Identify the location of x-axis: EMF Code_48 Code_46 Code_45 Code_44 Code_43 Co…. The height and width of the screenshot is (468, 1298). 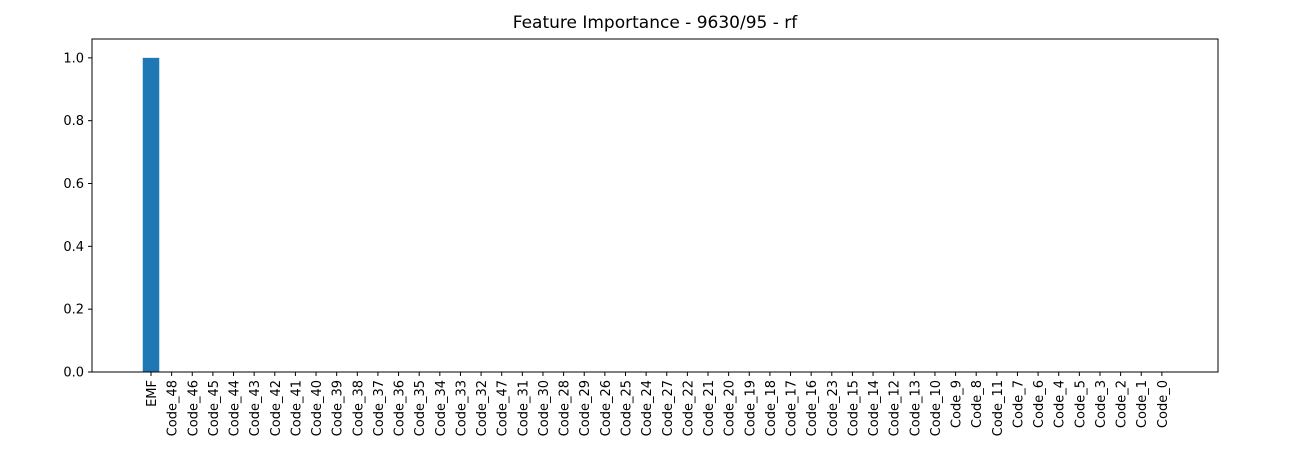
(658, 404).